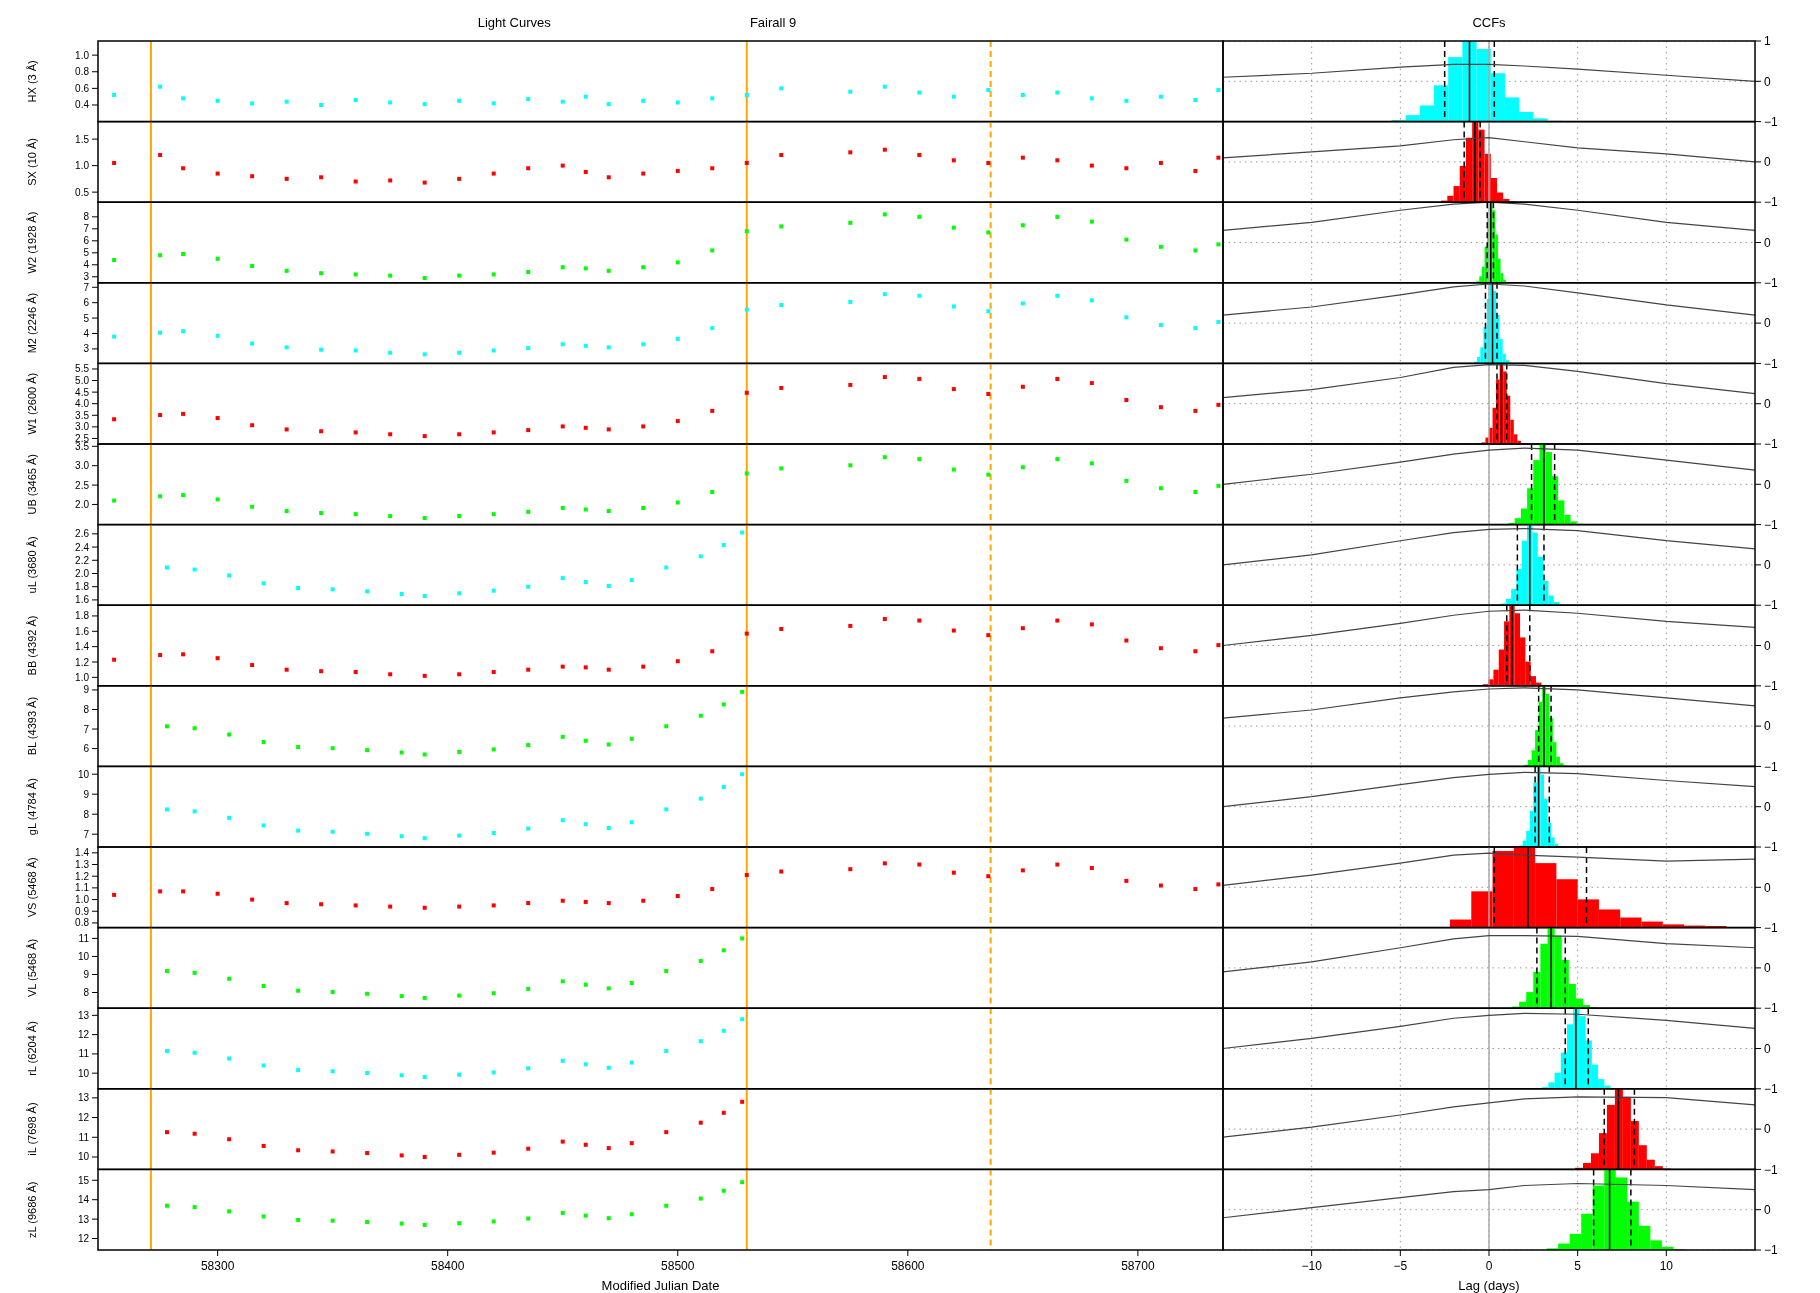 This screenshot has width=1820, height=1293. Describe the element at coordinates (82, 865) in the screenshot. I see `y-tick-label: 1.3` at that location.